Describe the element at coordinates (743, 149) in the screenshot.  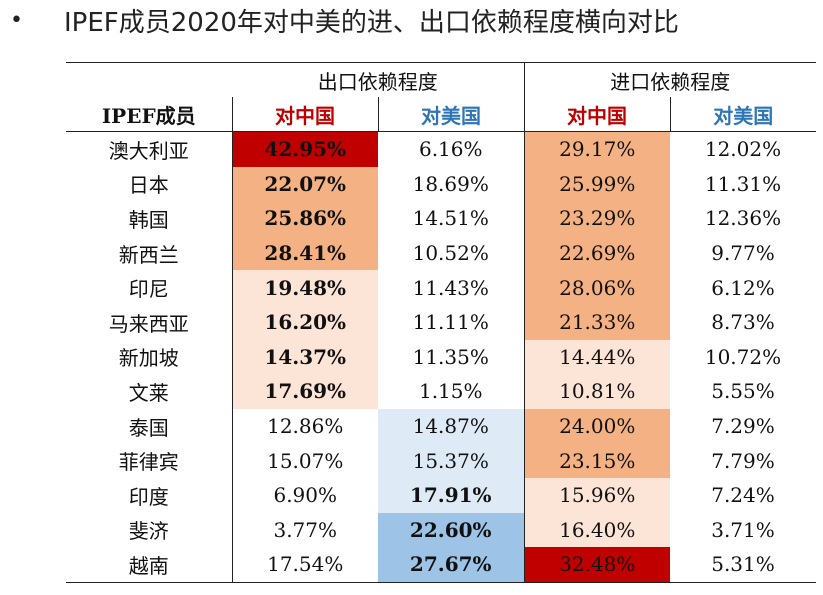
I see `import-us-cell: 12.02%` at that location.